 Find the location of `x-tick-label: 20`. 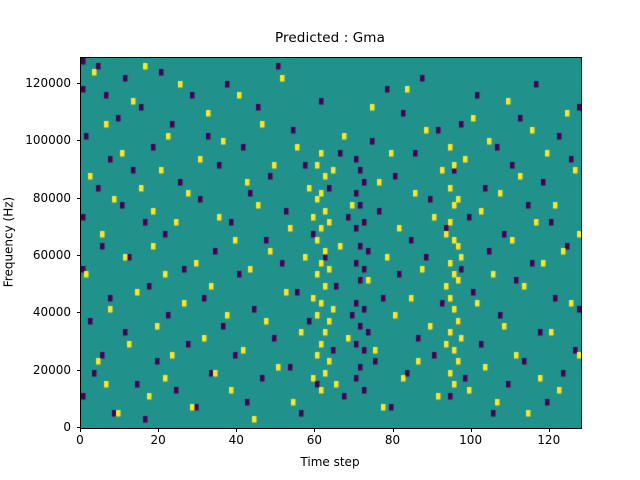

x-tick-label: 20 is located at coordinates (158, 440).